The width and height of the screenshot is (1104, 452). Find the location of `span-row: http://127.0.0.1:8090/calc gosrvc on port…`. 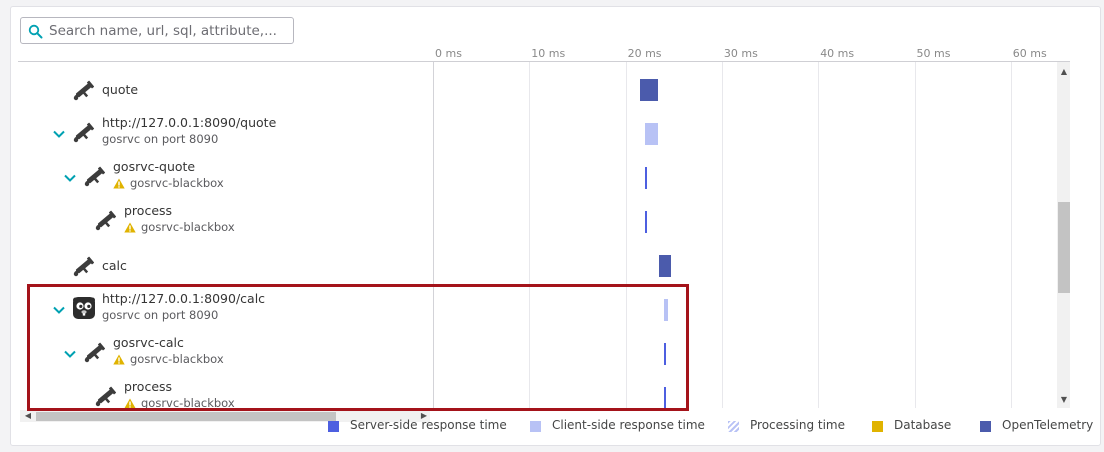

span-row: http://127.0.0.1:8090/calc gosrvc on port… is located at coordinates (525, 310).